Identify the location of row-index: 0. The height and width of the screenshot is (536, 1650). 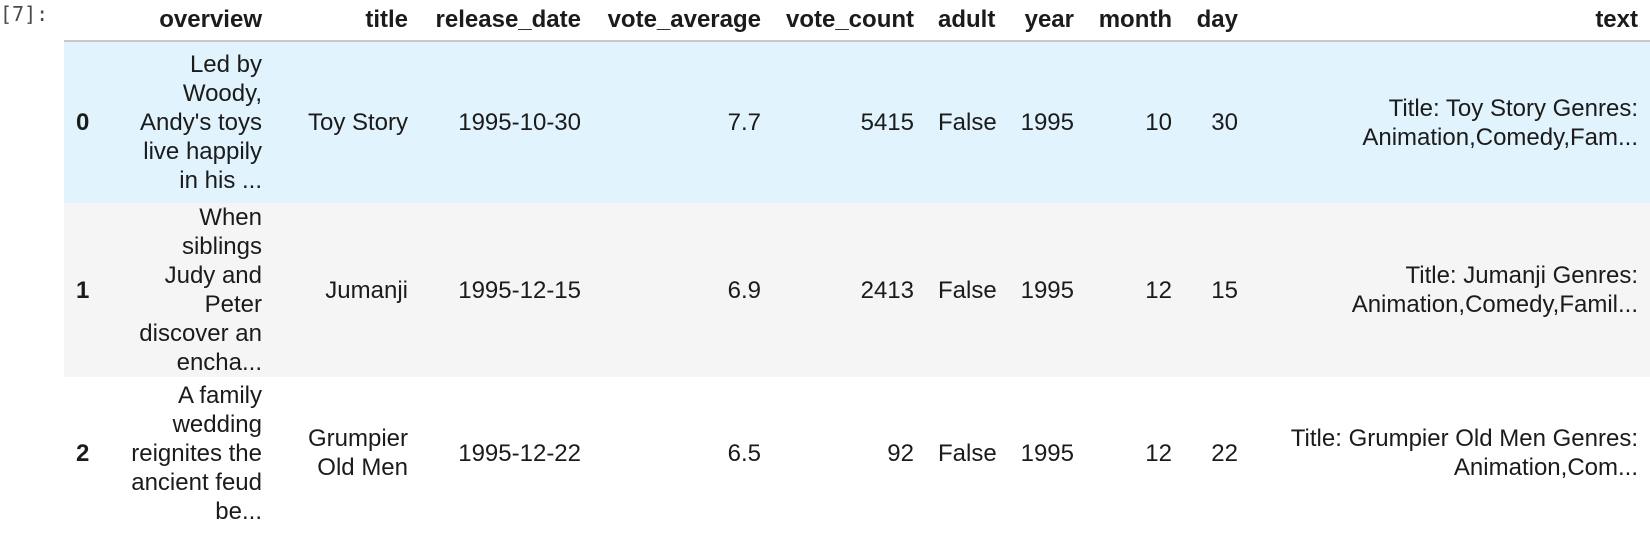
(83, 122).